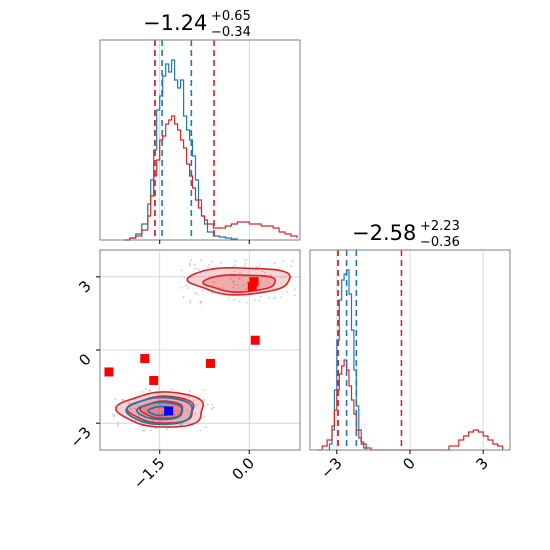 This screenshot has width=550, height=550. What do you see at coordinates (406, 234) in the screenshot?
I see `param2-title: −2.58 +2.23 −0.36` at bounding box center [406, 234].